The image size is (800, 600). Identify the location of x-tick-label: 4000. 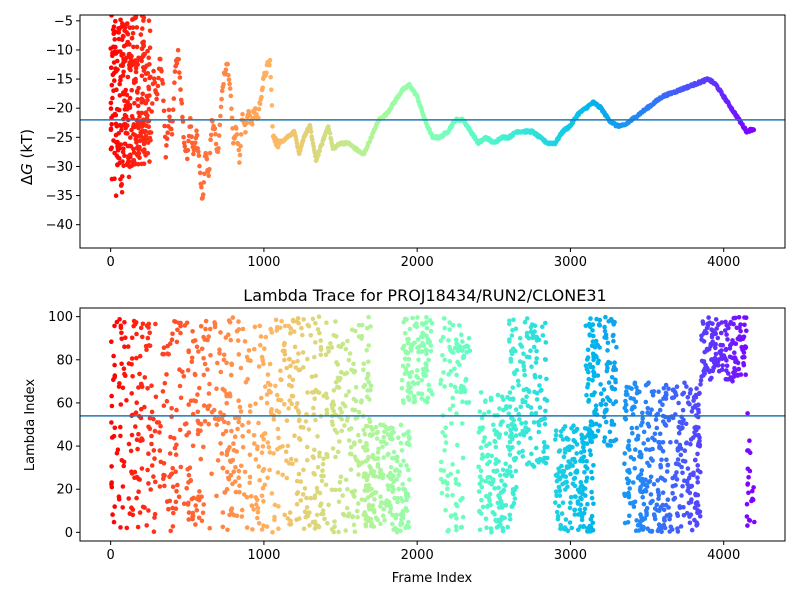
(723, 262).